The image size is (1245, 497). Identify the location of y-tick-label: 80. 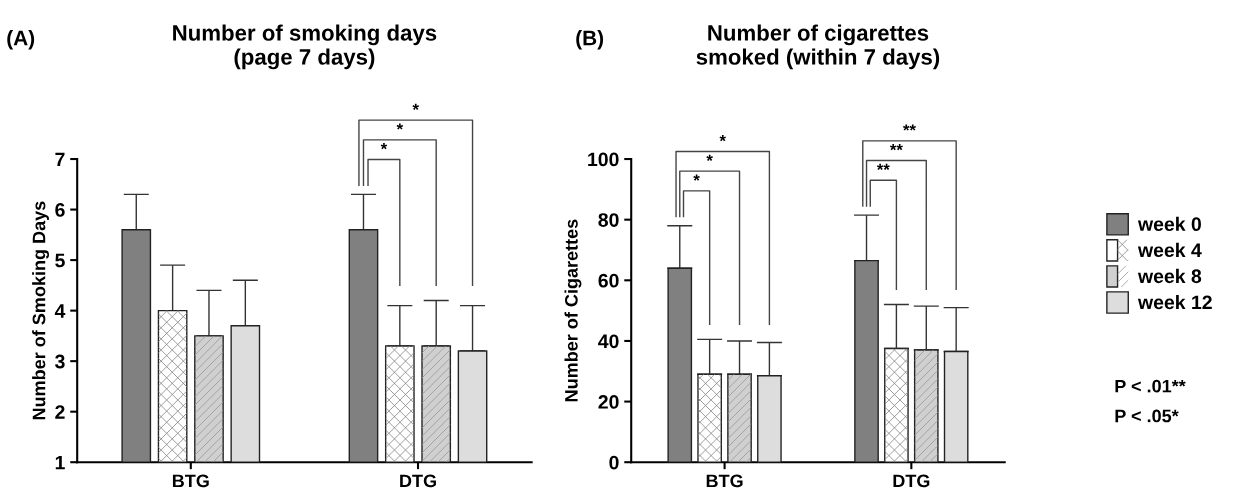
(608, 220).